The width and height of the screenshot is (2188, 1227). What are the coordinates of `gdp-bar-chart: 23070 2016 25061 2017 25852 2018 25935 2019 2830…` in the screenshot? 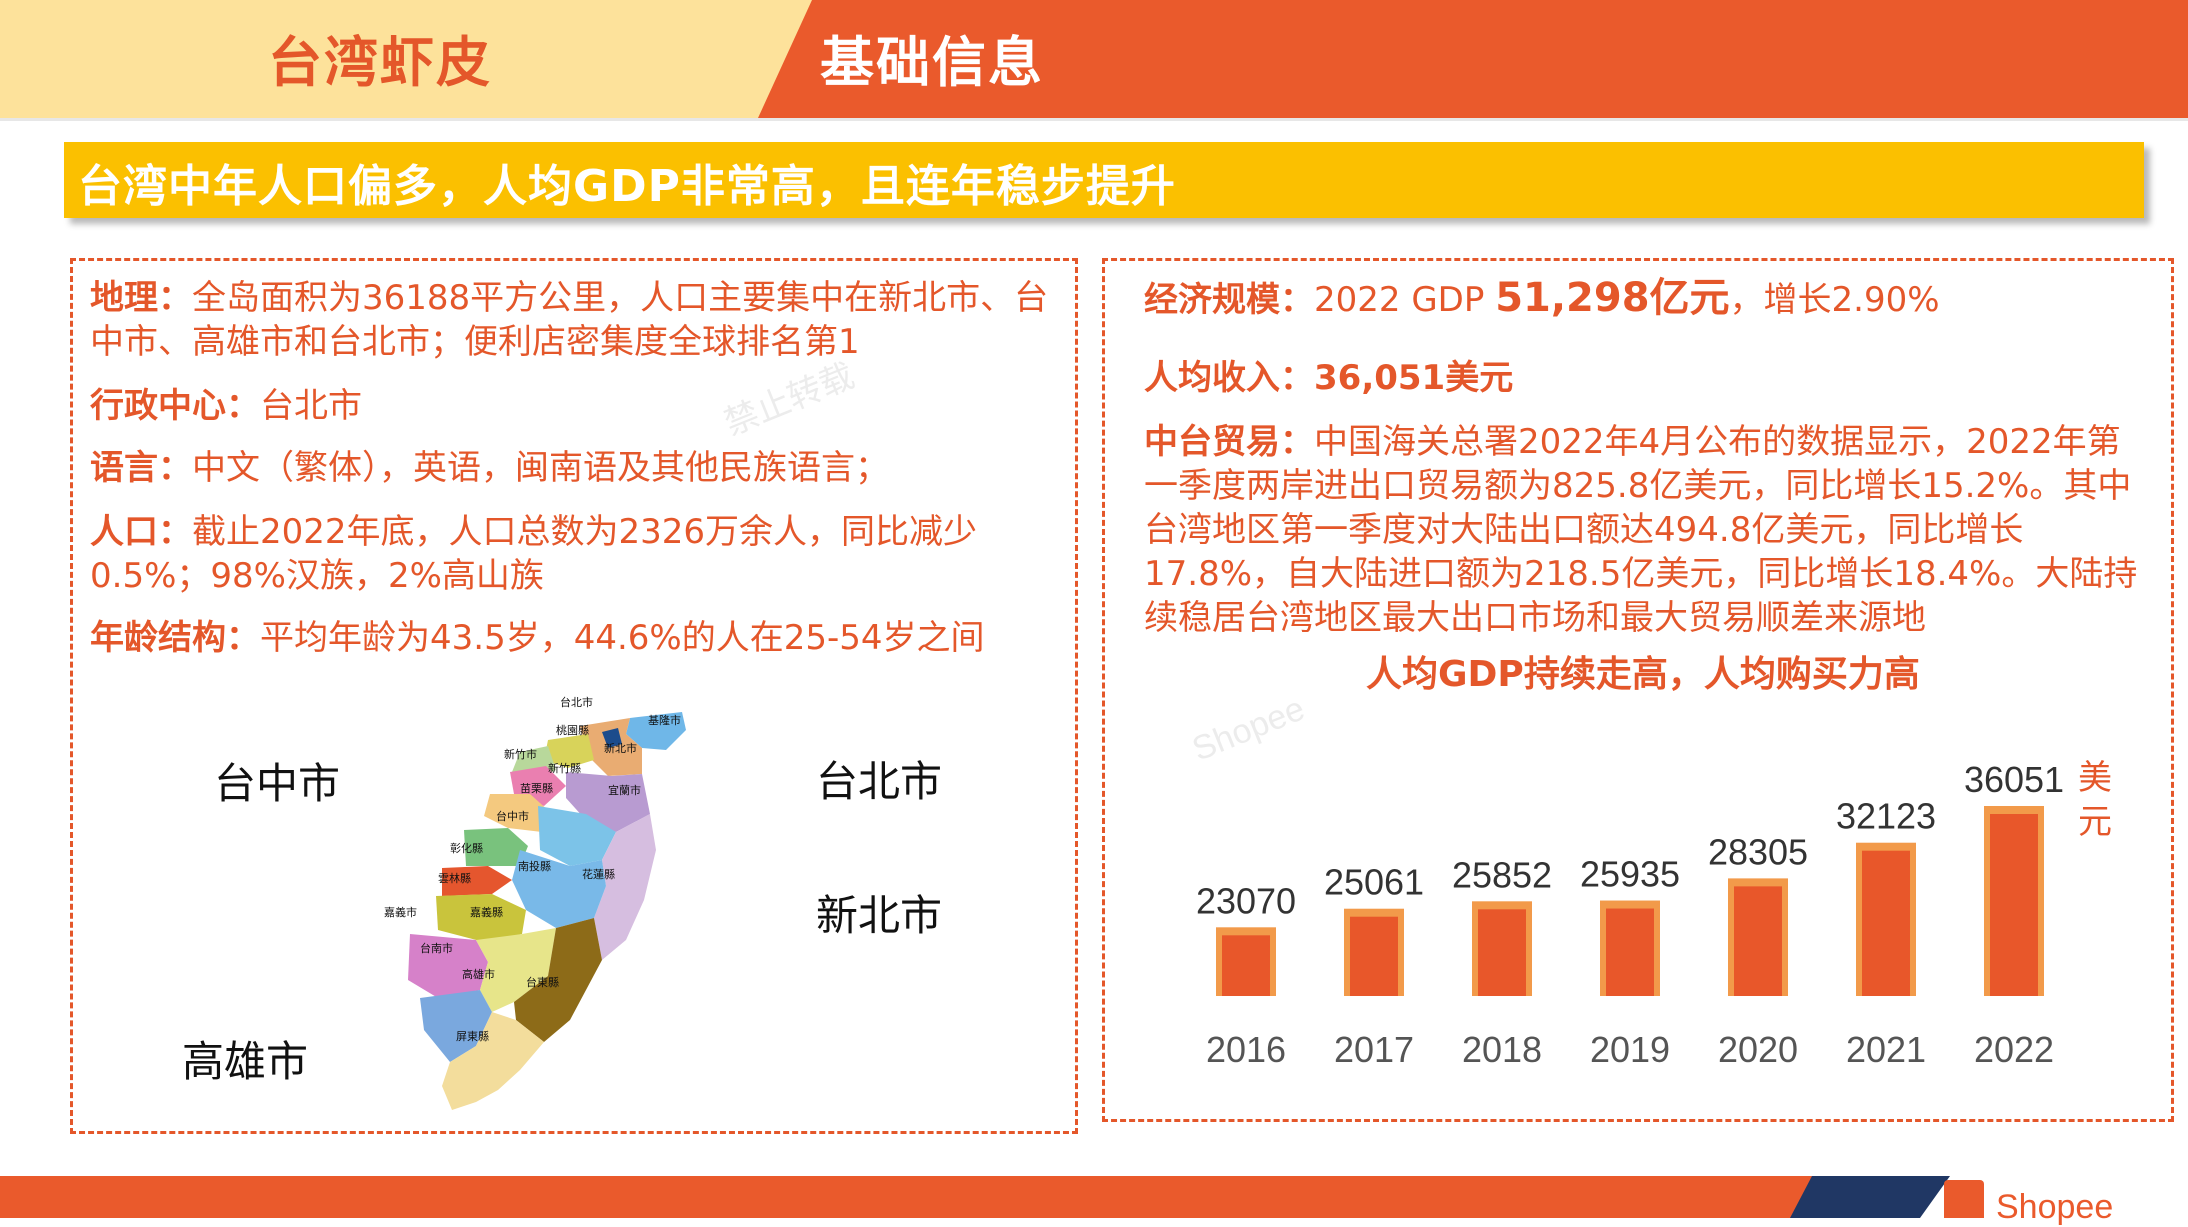 It's located at (1630, 914).